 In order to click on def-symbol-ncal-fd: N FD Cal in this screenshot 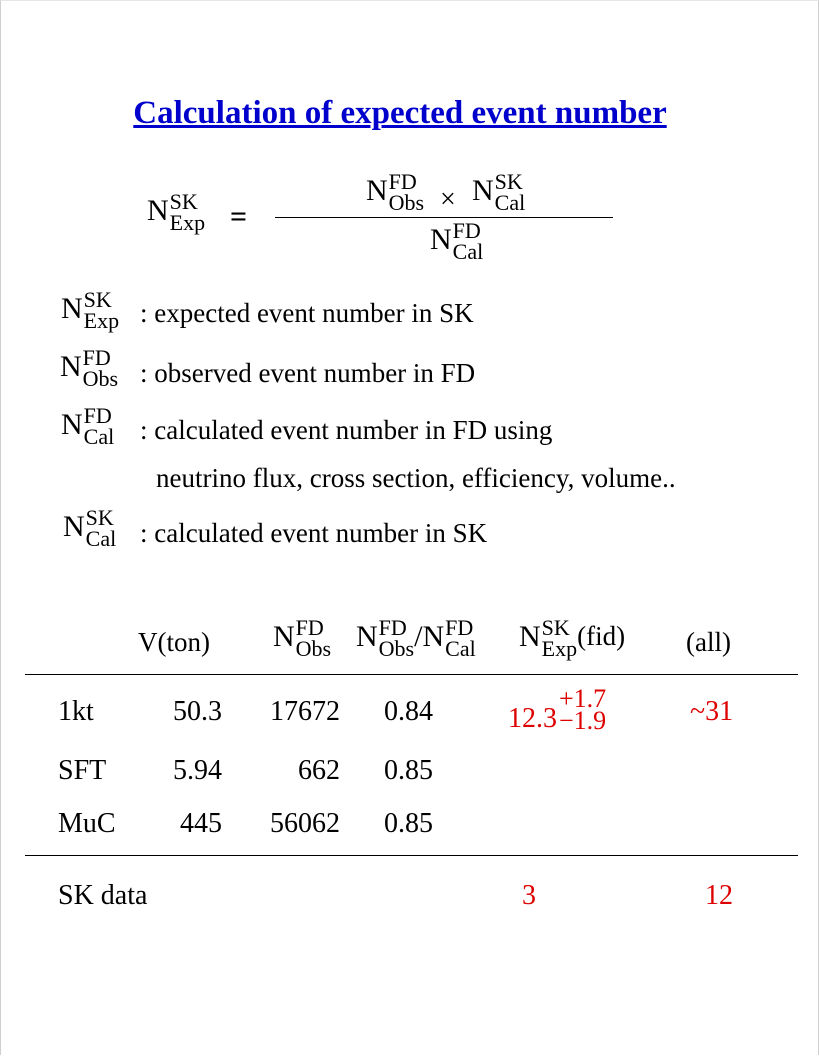, I will do `click(88, 428)`.